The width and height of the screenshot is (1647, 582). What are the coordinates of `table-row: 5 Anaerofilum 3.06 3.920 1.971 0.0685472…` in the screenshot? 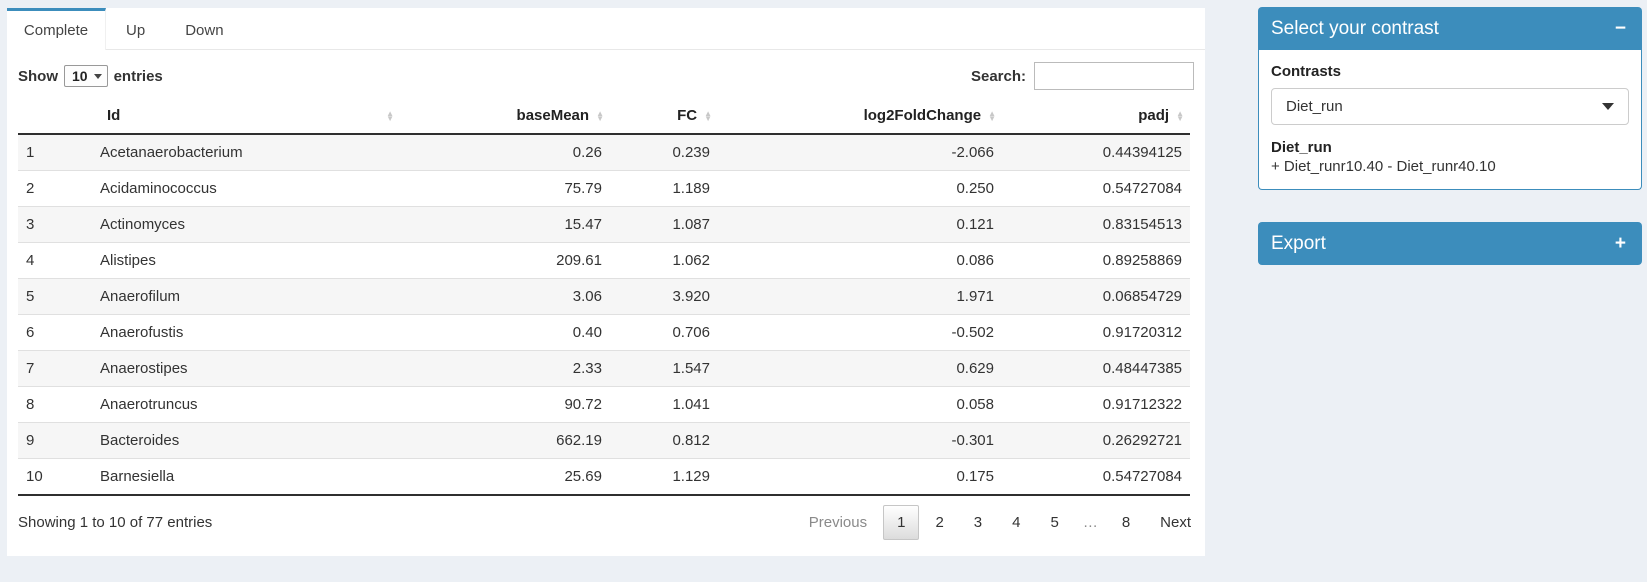 It's located at (604, 296).